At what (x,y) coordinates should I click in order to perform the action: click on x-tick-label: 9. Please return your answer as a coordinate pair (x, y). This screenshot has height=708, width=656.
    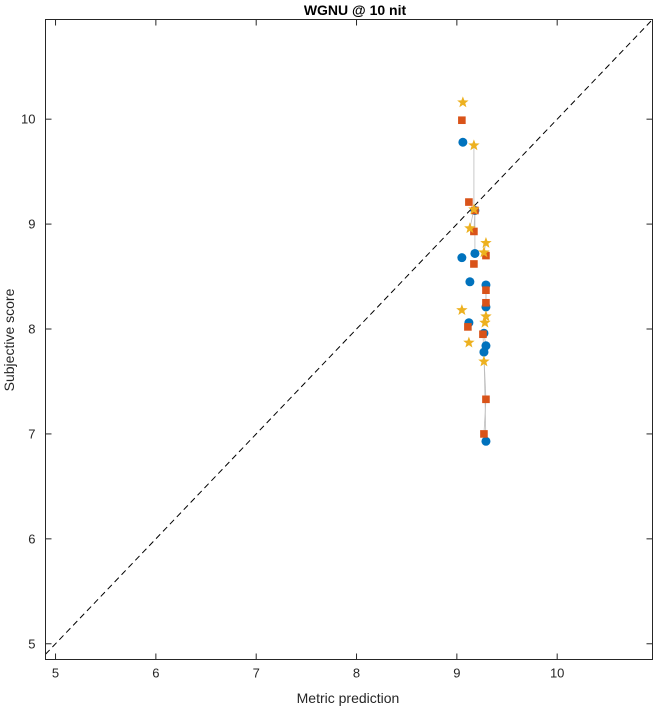
    Looking at the image, I should click on (456, 673).